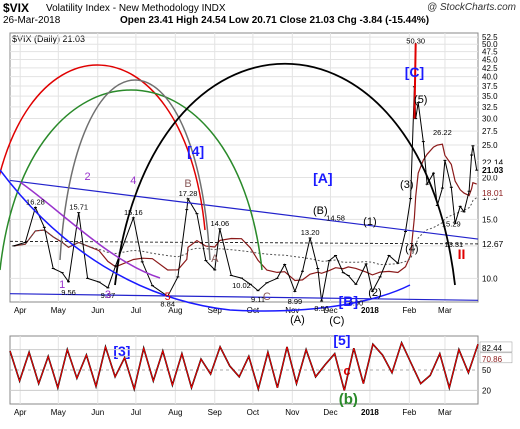 This screenshot has height=429, width=520. I want to click on y-tick-label: 27.5, so click(490, 131).